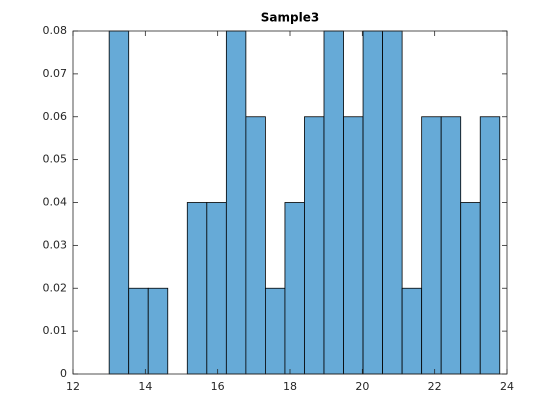  What do you see at coordinates (55, 73) in the screenshot?
I see `y-tick-label: 0.07` at bounding box center [55, 73].